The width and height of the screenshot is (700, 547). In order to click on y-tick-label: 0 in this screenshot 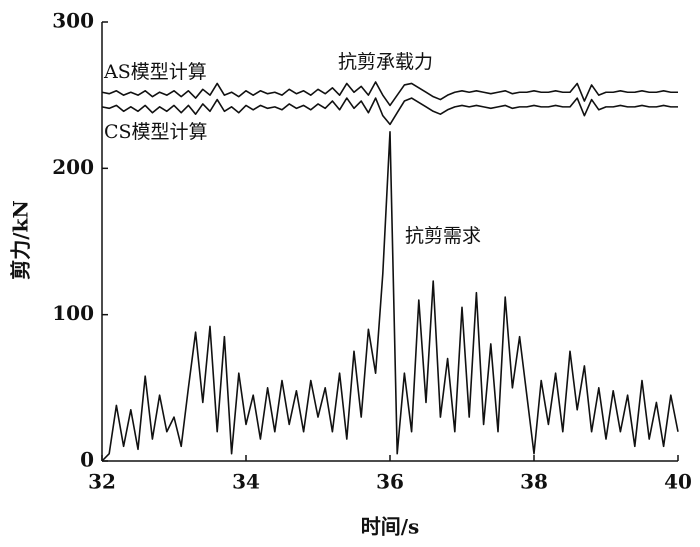, I will do `click(87, 460)`.